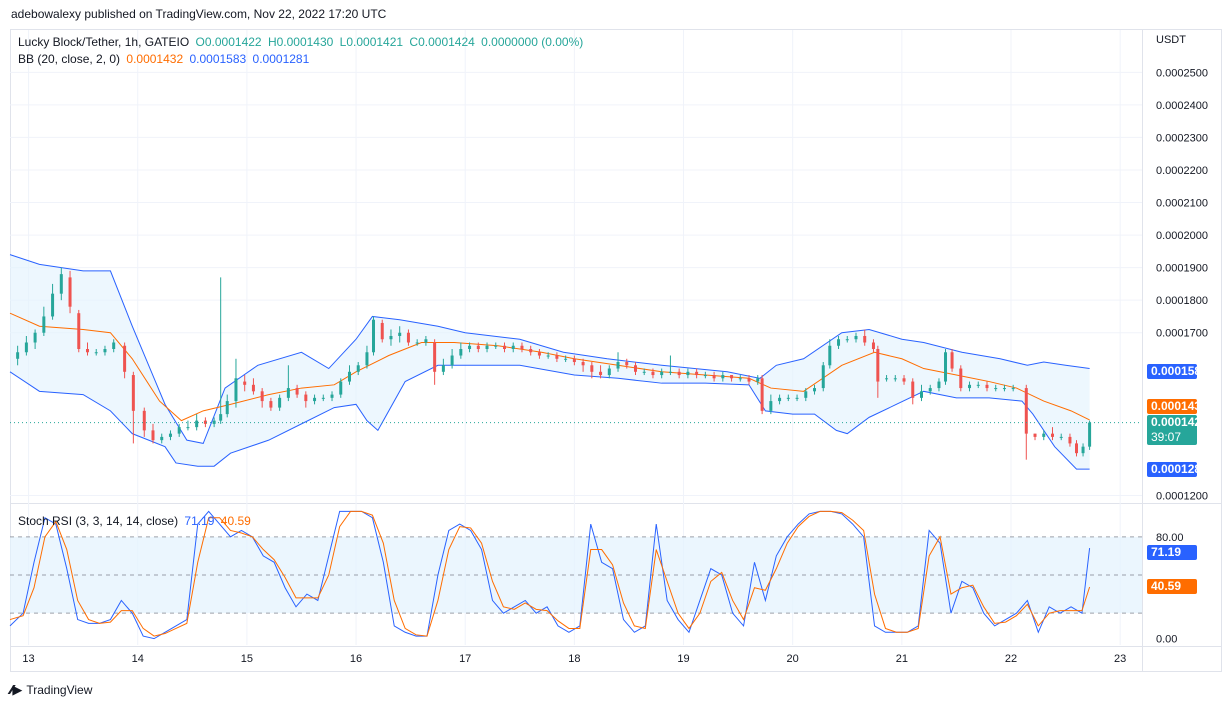  Describe the element at coordinates (104, 42) in the screenshot. I see `legend-symbol: Lucky Block/Tether, 1h, GATEIO` at that location.